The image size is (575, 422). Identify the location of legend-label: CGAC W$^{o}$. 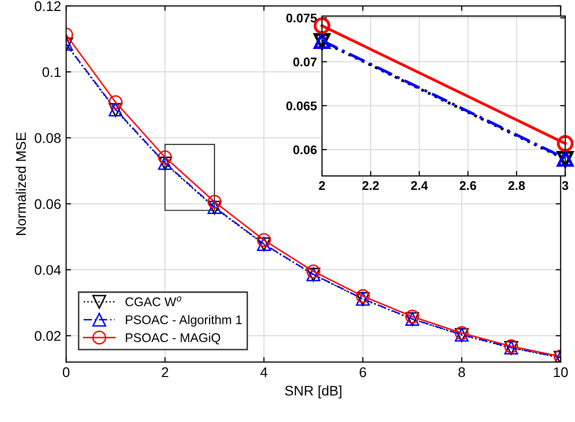
(154, 301).